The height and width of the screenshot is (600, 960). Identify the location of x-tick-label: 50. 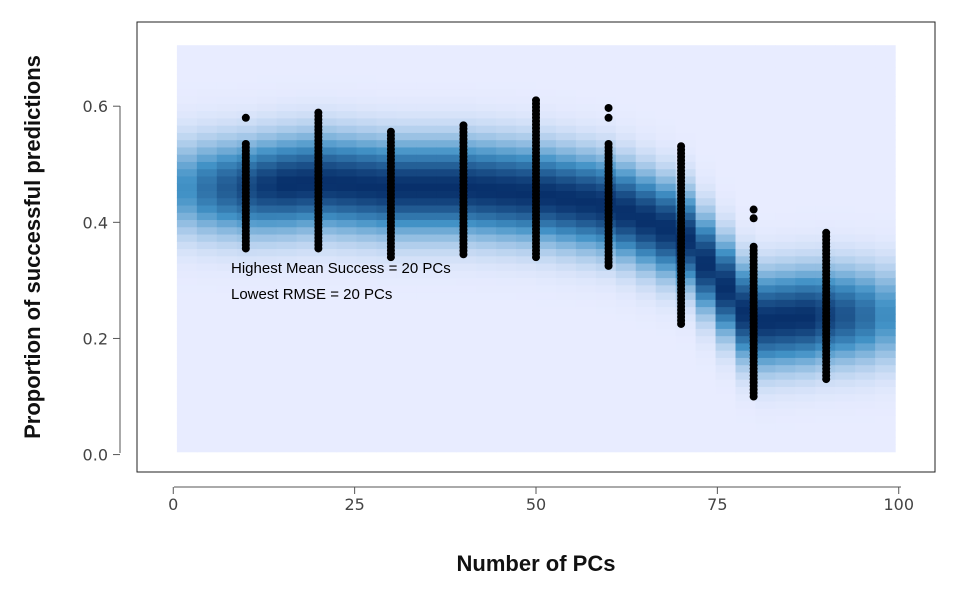
(536, 504).